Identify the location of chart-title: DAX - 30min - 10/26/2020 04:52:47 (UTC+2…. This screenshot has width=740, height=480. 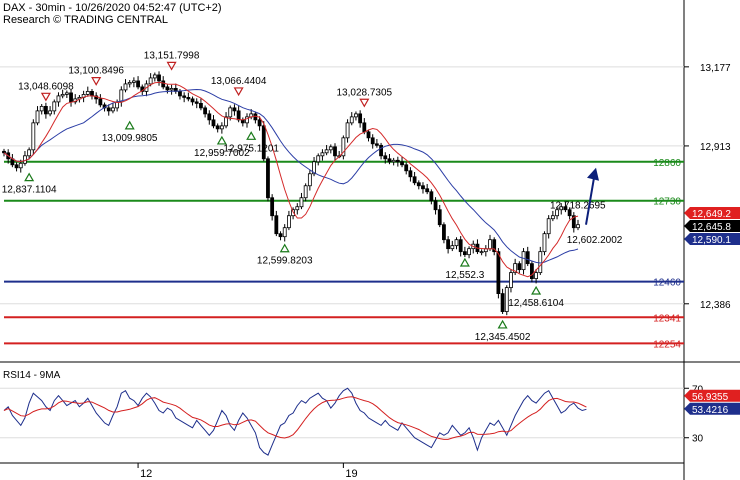
(112, 8).